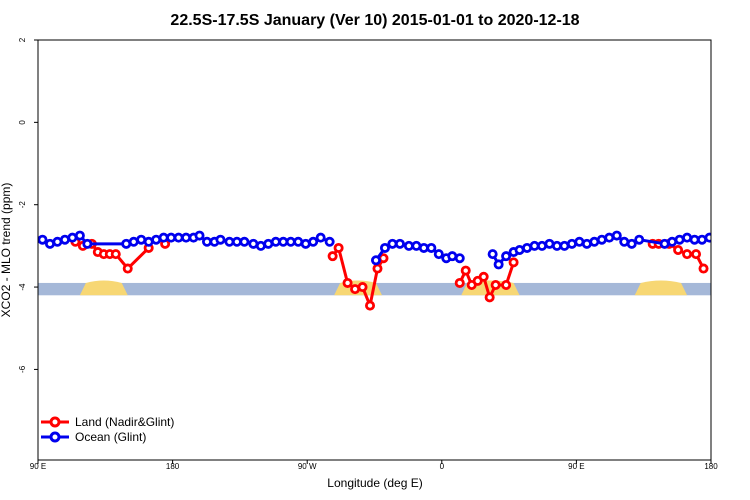 Image resolution: width=750 pixels, height=500 pixels. Describe the element at coordinates (38, 466) in the screenshot. I see `x-tick-label-0: 90 E` at that location.